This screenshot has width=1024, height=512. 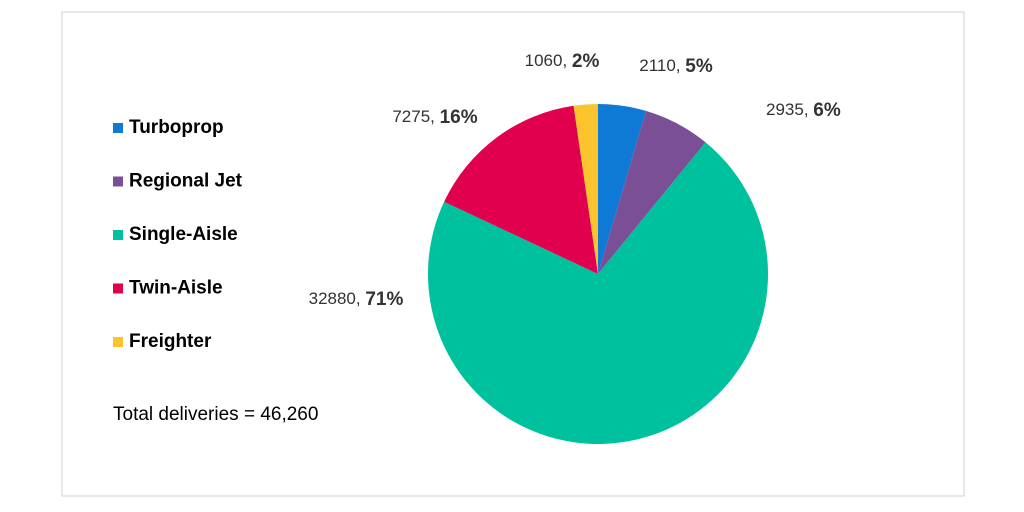 I want to click on data-label: 32880, 71%, so click(x=356, y=299).